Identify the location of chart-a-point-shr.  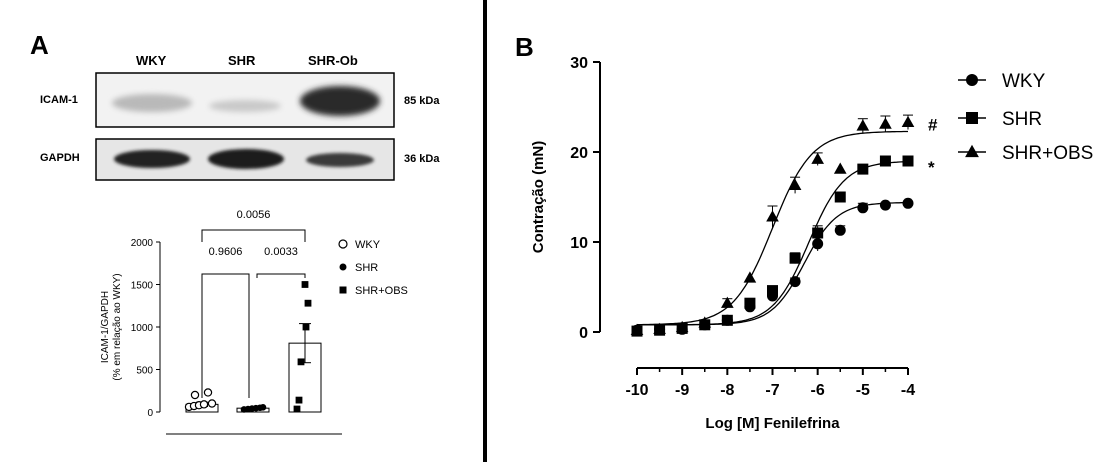
(263, 407).